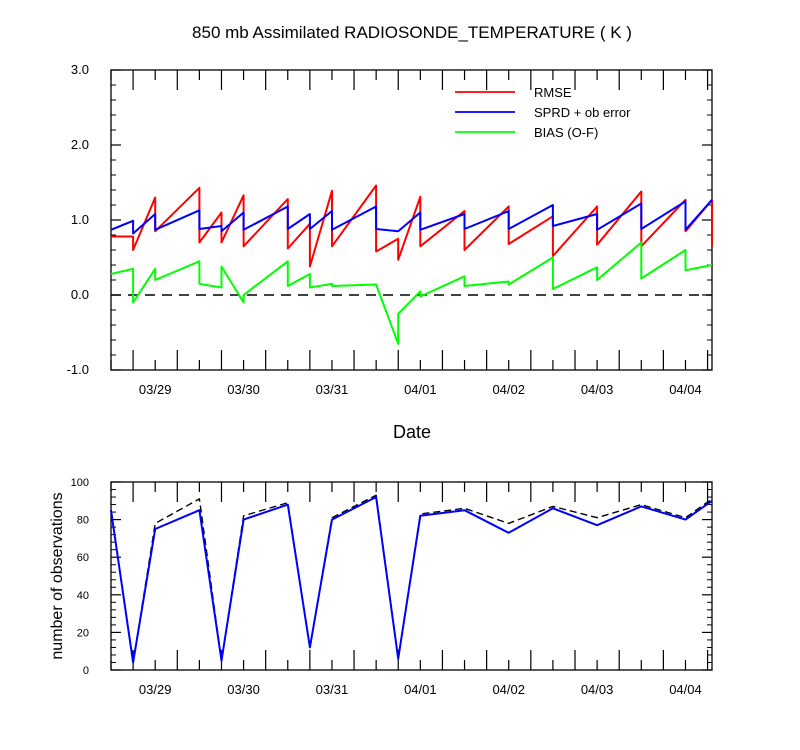 This screenshot has height=750, width=800. I want to click on y-tick-labels: -1.0 0.0 1.0 2.0 3.0, so click(78, 219).